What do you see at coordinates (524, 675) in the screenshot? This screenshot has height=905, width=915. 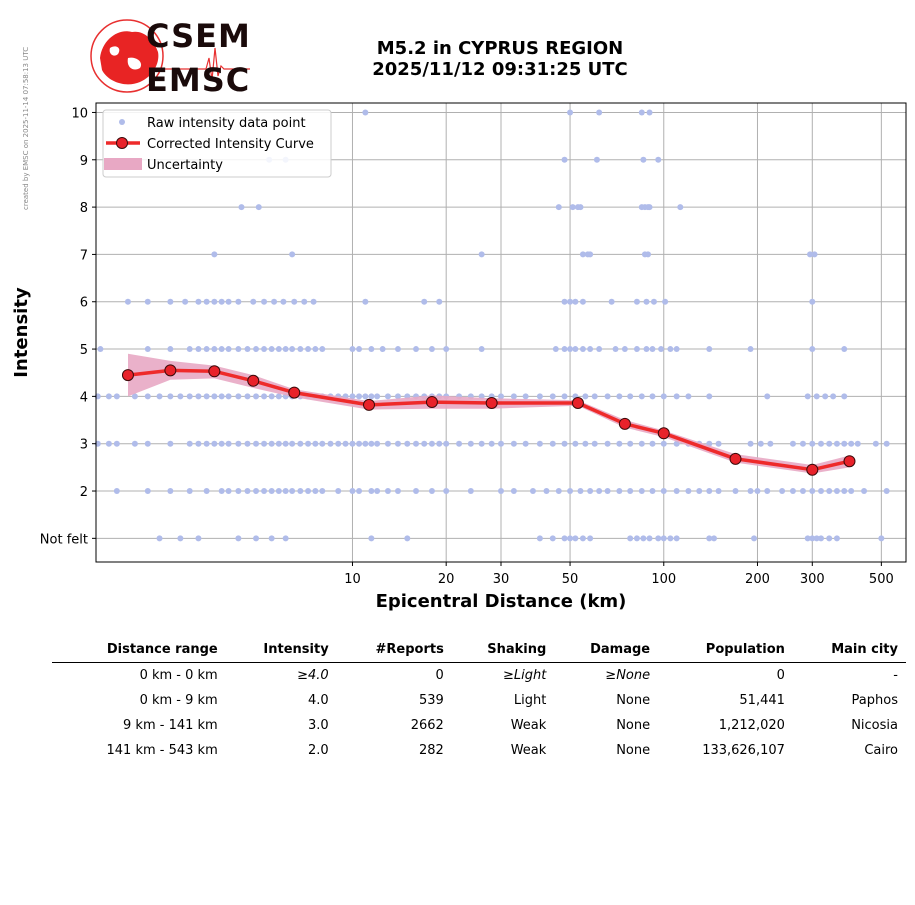 I see `cell-shaking: ≥Light` at bounding box center [524, 675].